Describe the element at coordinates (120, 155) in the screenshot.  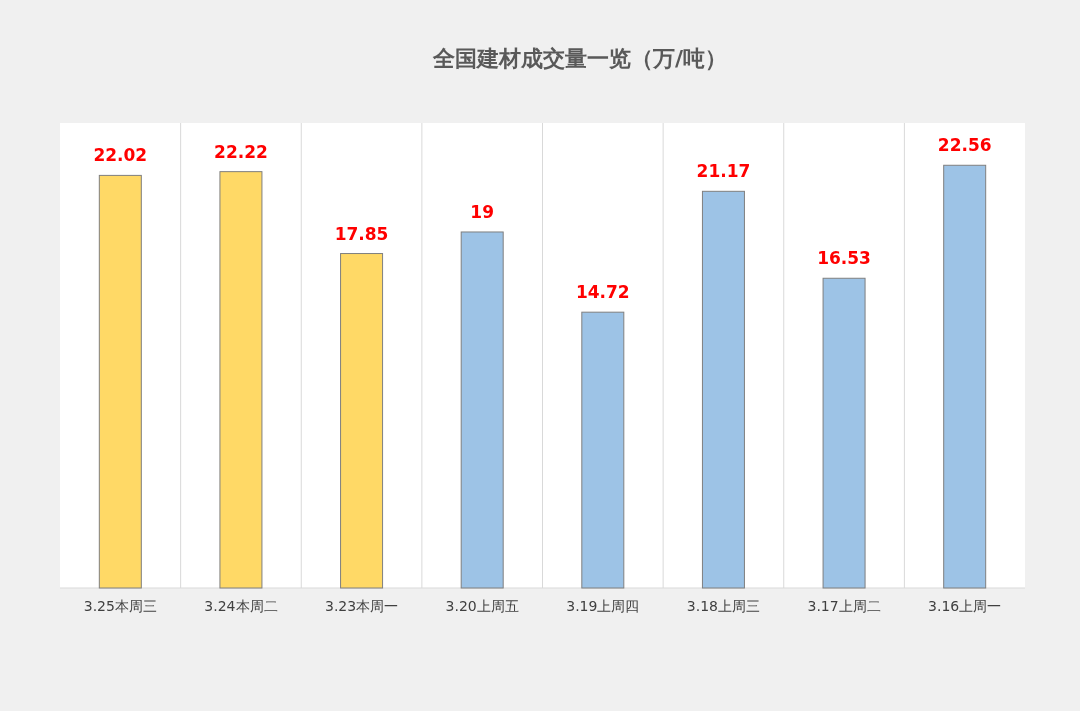
I see `data-label: 22.02` at that location.